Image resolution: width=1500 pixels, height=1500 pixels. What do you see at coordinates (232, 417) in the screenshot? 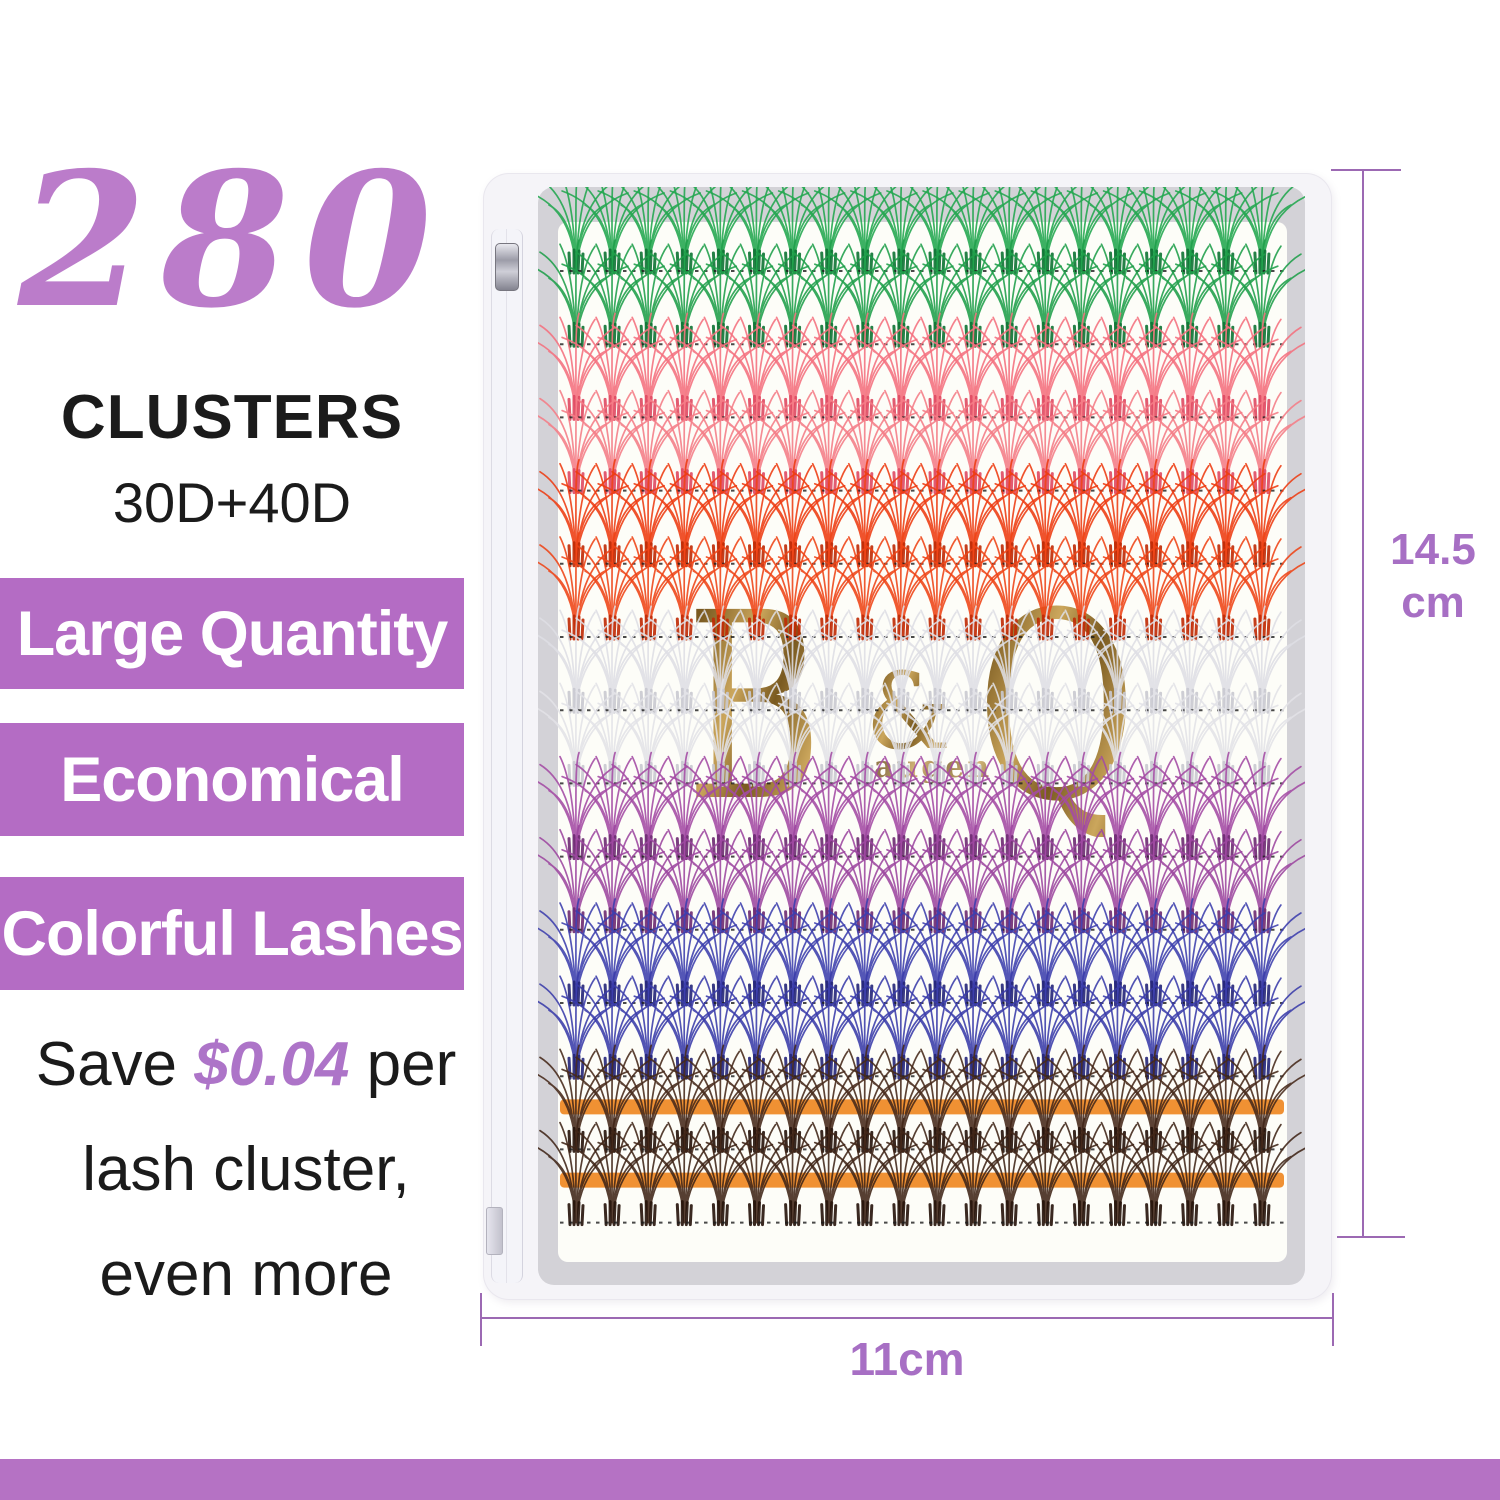
I see `clusters-label: CLUSTERS` at bounding box center [232, 417].